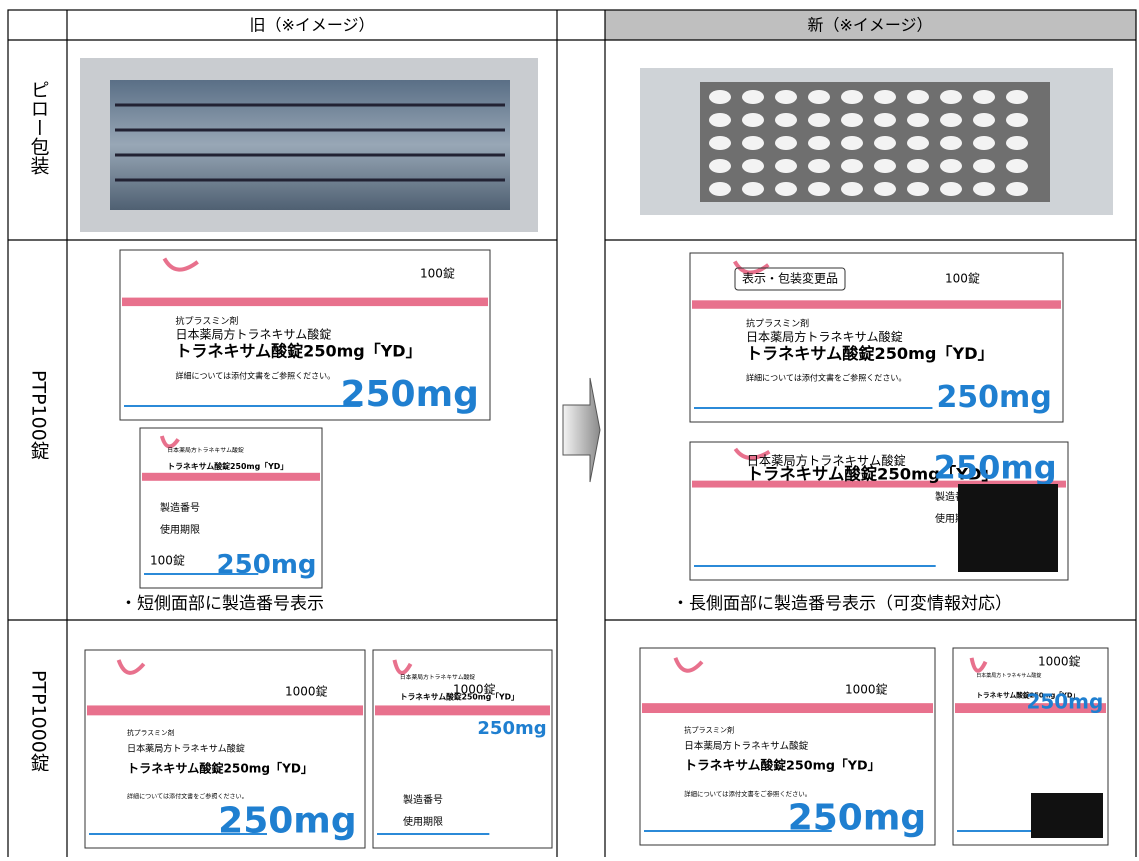 This screenshot has width=1139, height=861. Describe the element at coordinates (309, 145) in the screenshot. I see `pillow-old` at that location.